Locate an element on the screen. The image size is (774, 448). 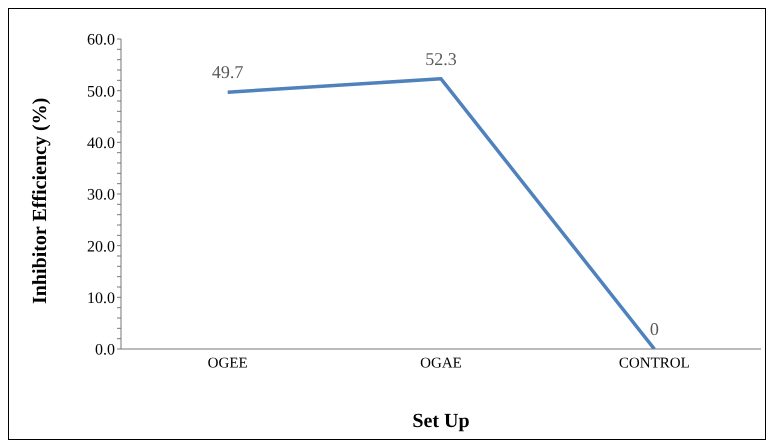
x-tick-label: CONTROL is located at coordinates (654, 364).